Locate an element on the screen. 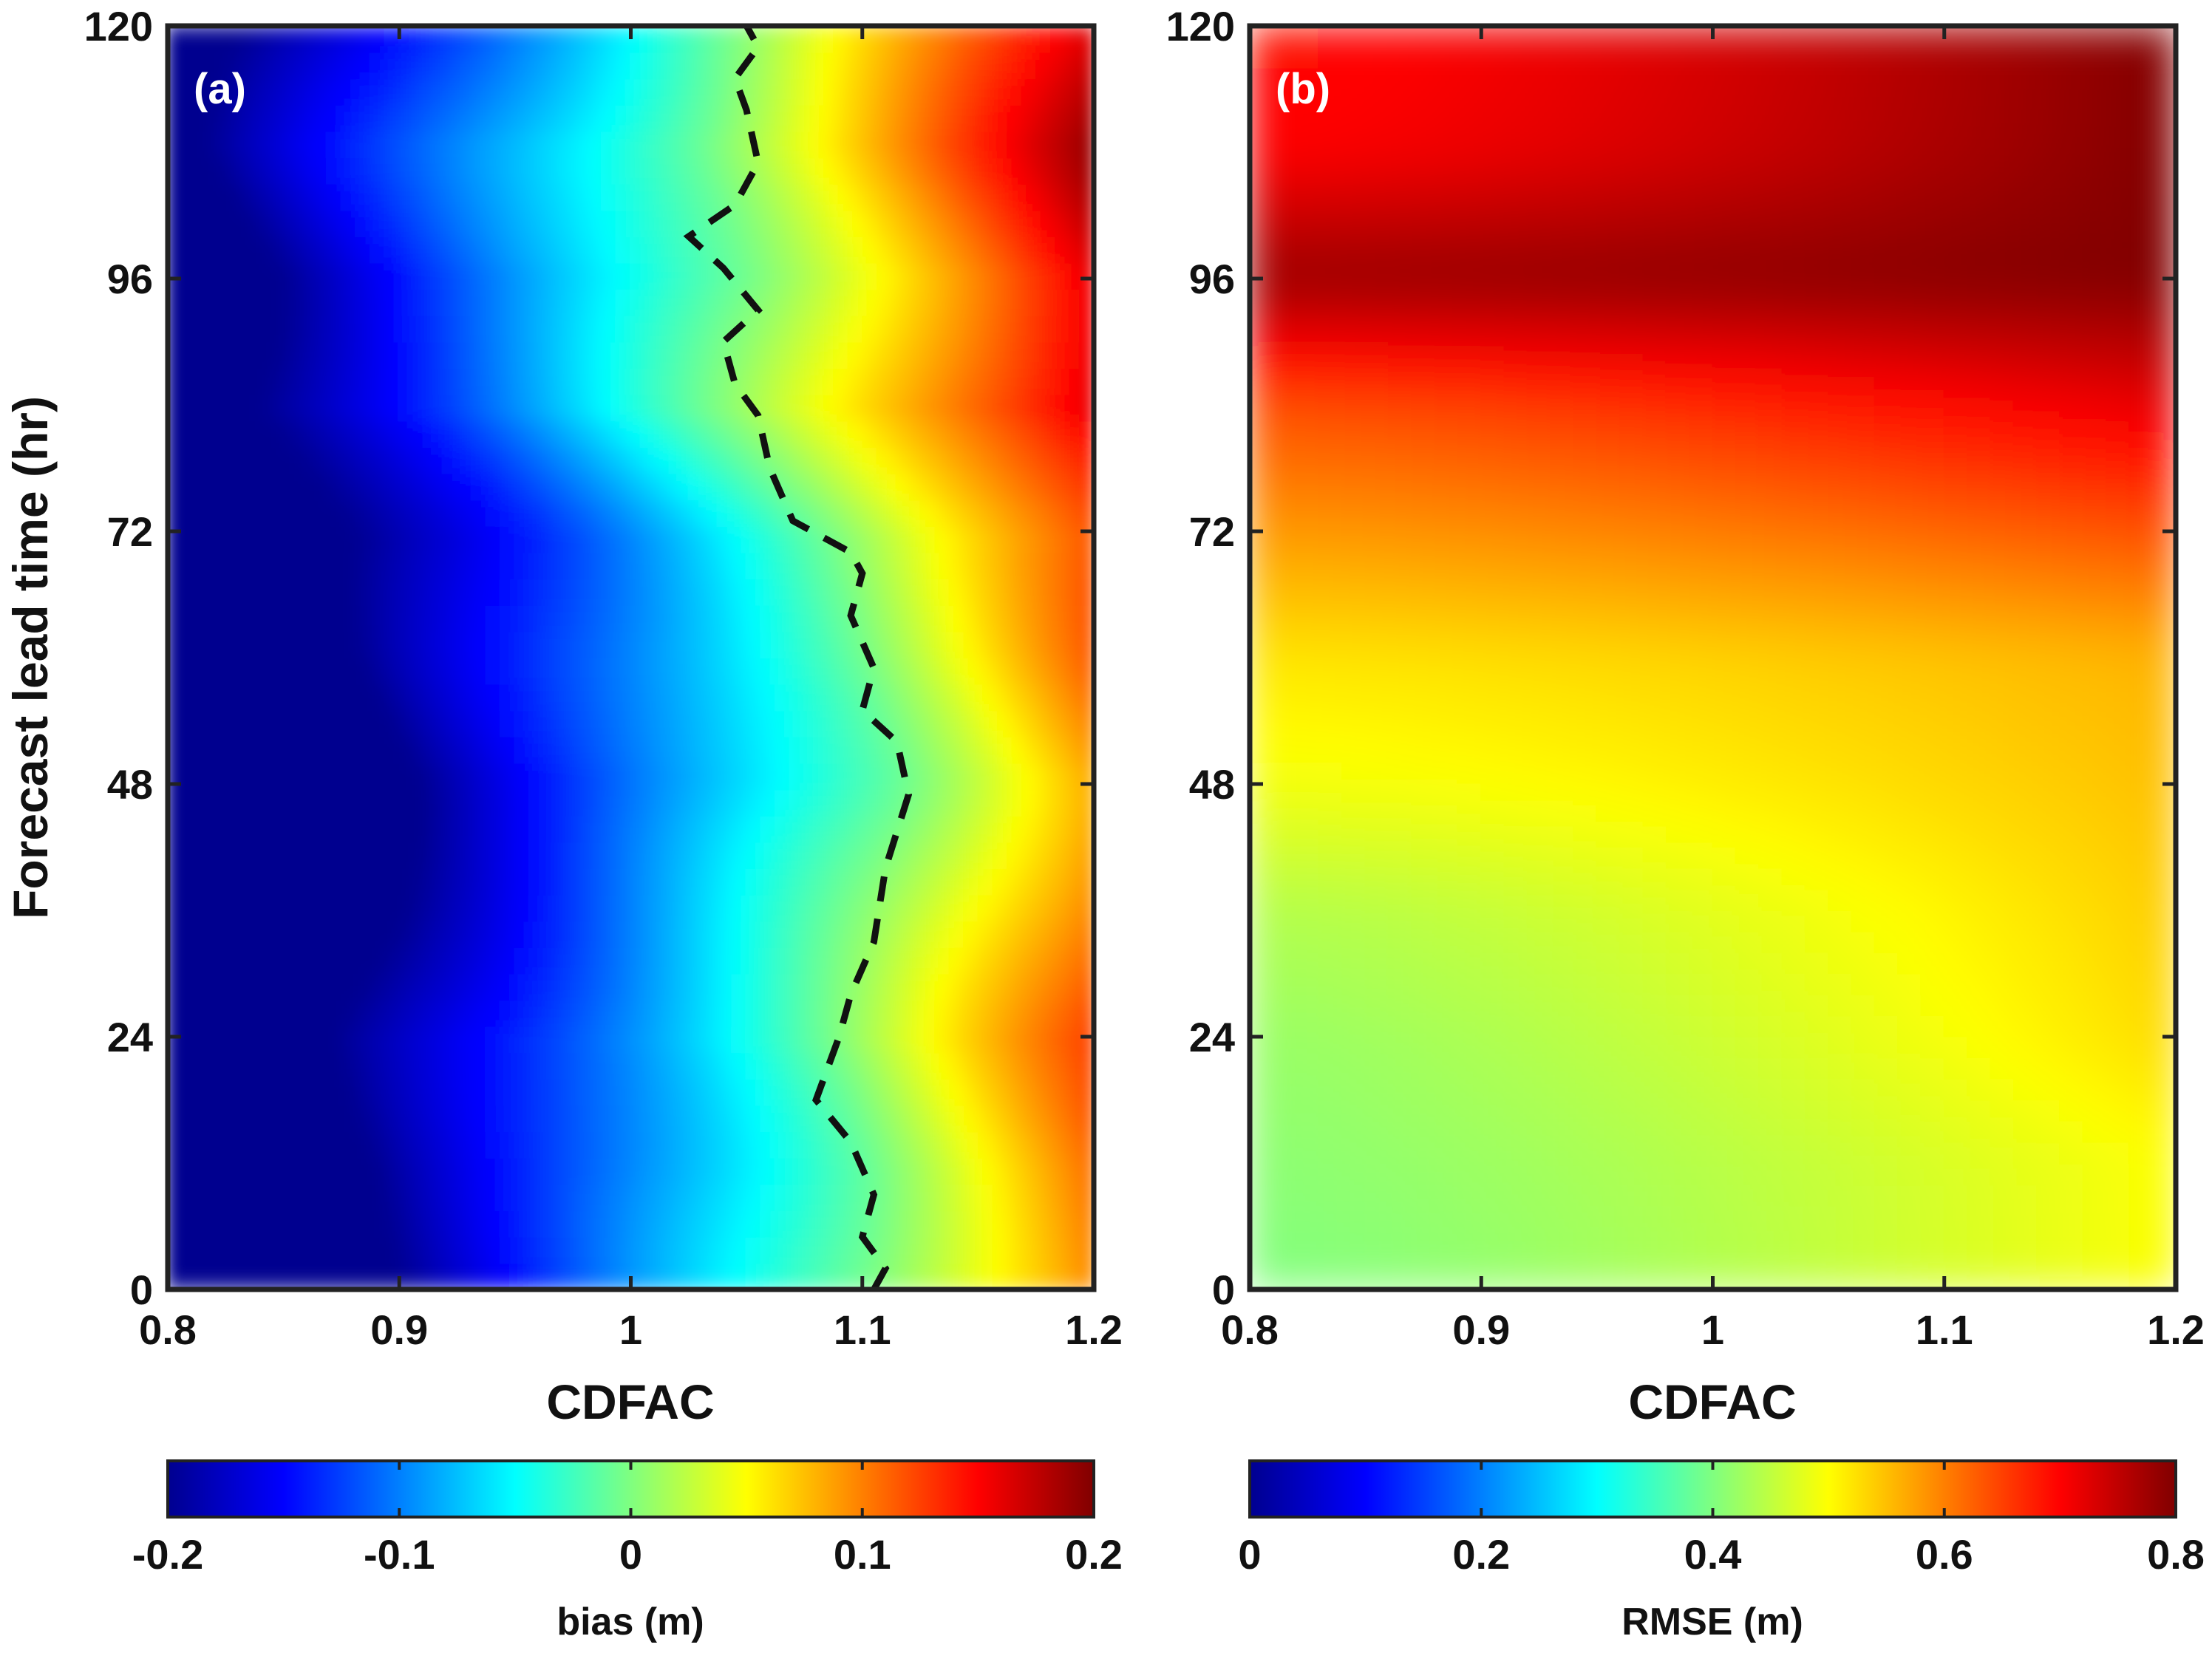 This screenshot has height=1653, width=2212. x-tick-label: 0.8 is located at coordinates (168, 1329).